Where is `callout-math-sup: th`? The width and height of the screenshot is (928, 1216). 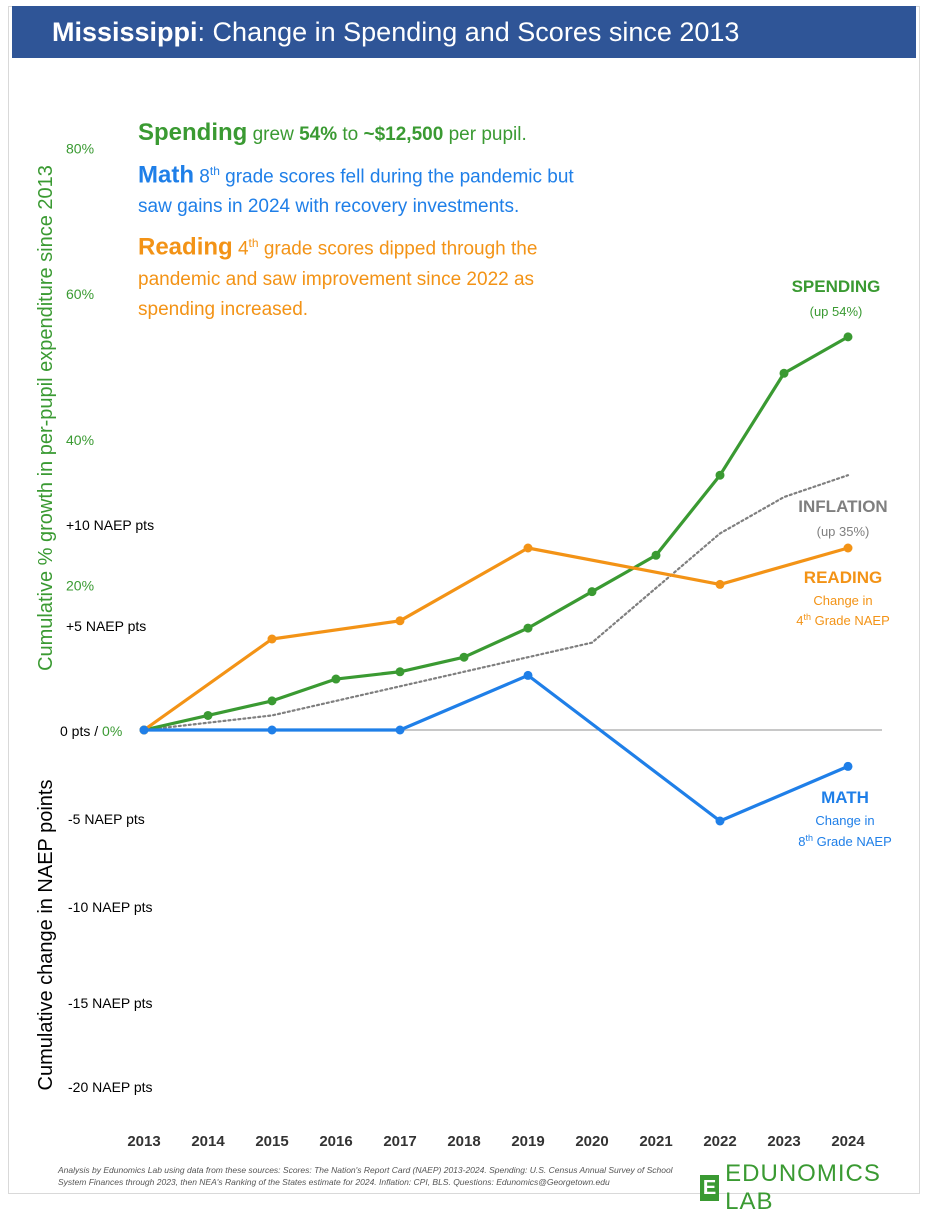
callout-math-sup: th is located at coordinates (214, 171).